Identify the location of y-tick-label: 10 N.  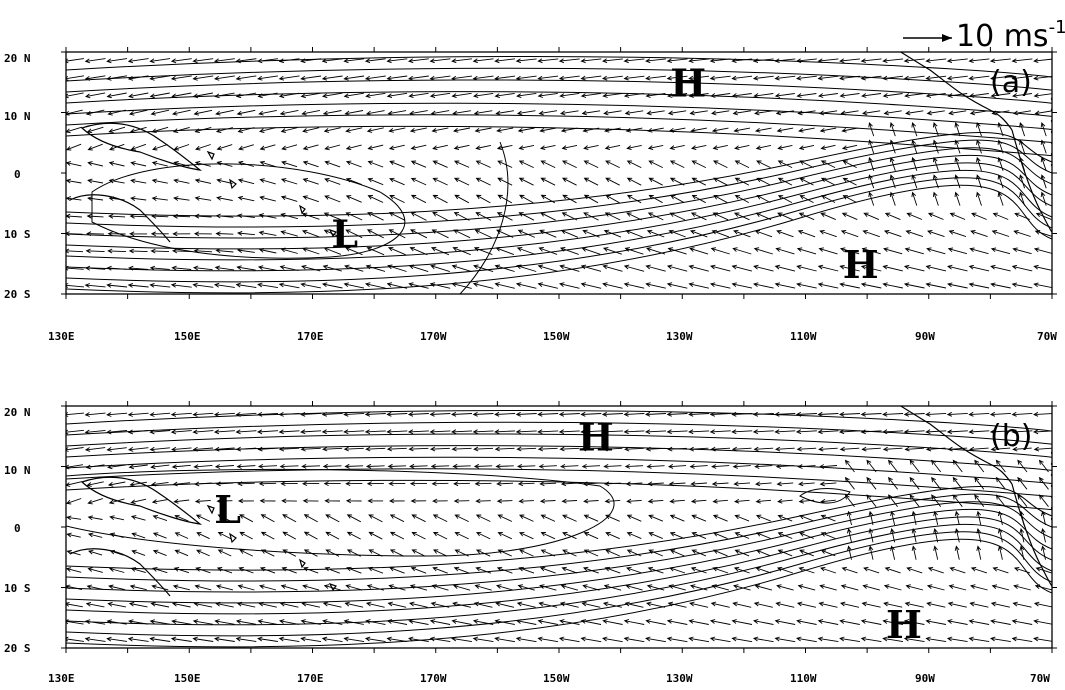
(17, 116).